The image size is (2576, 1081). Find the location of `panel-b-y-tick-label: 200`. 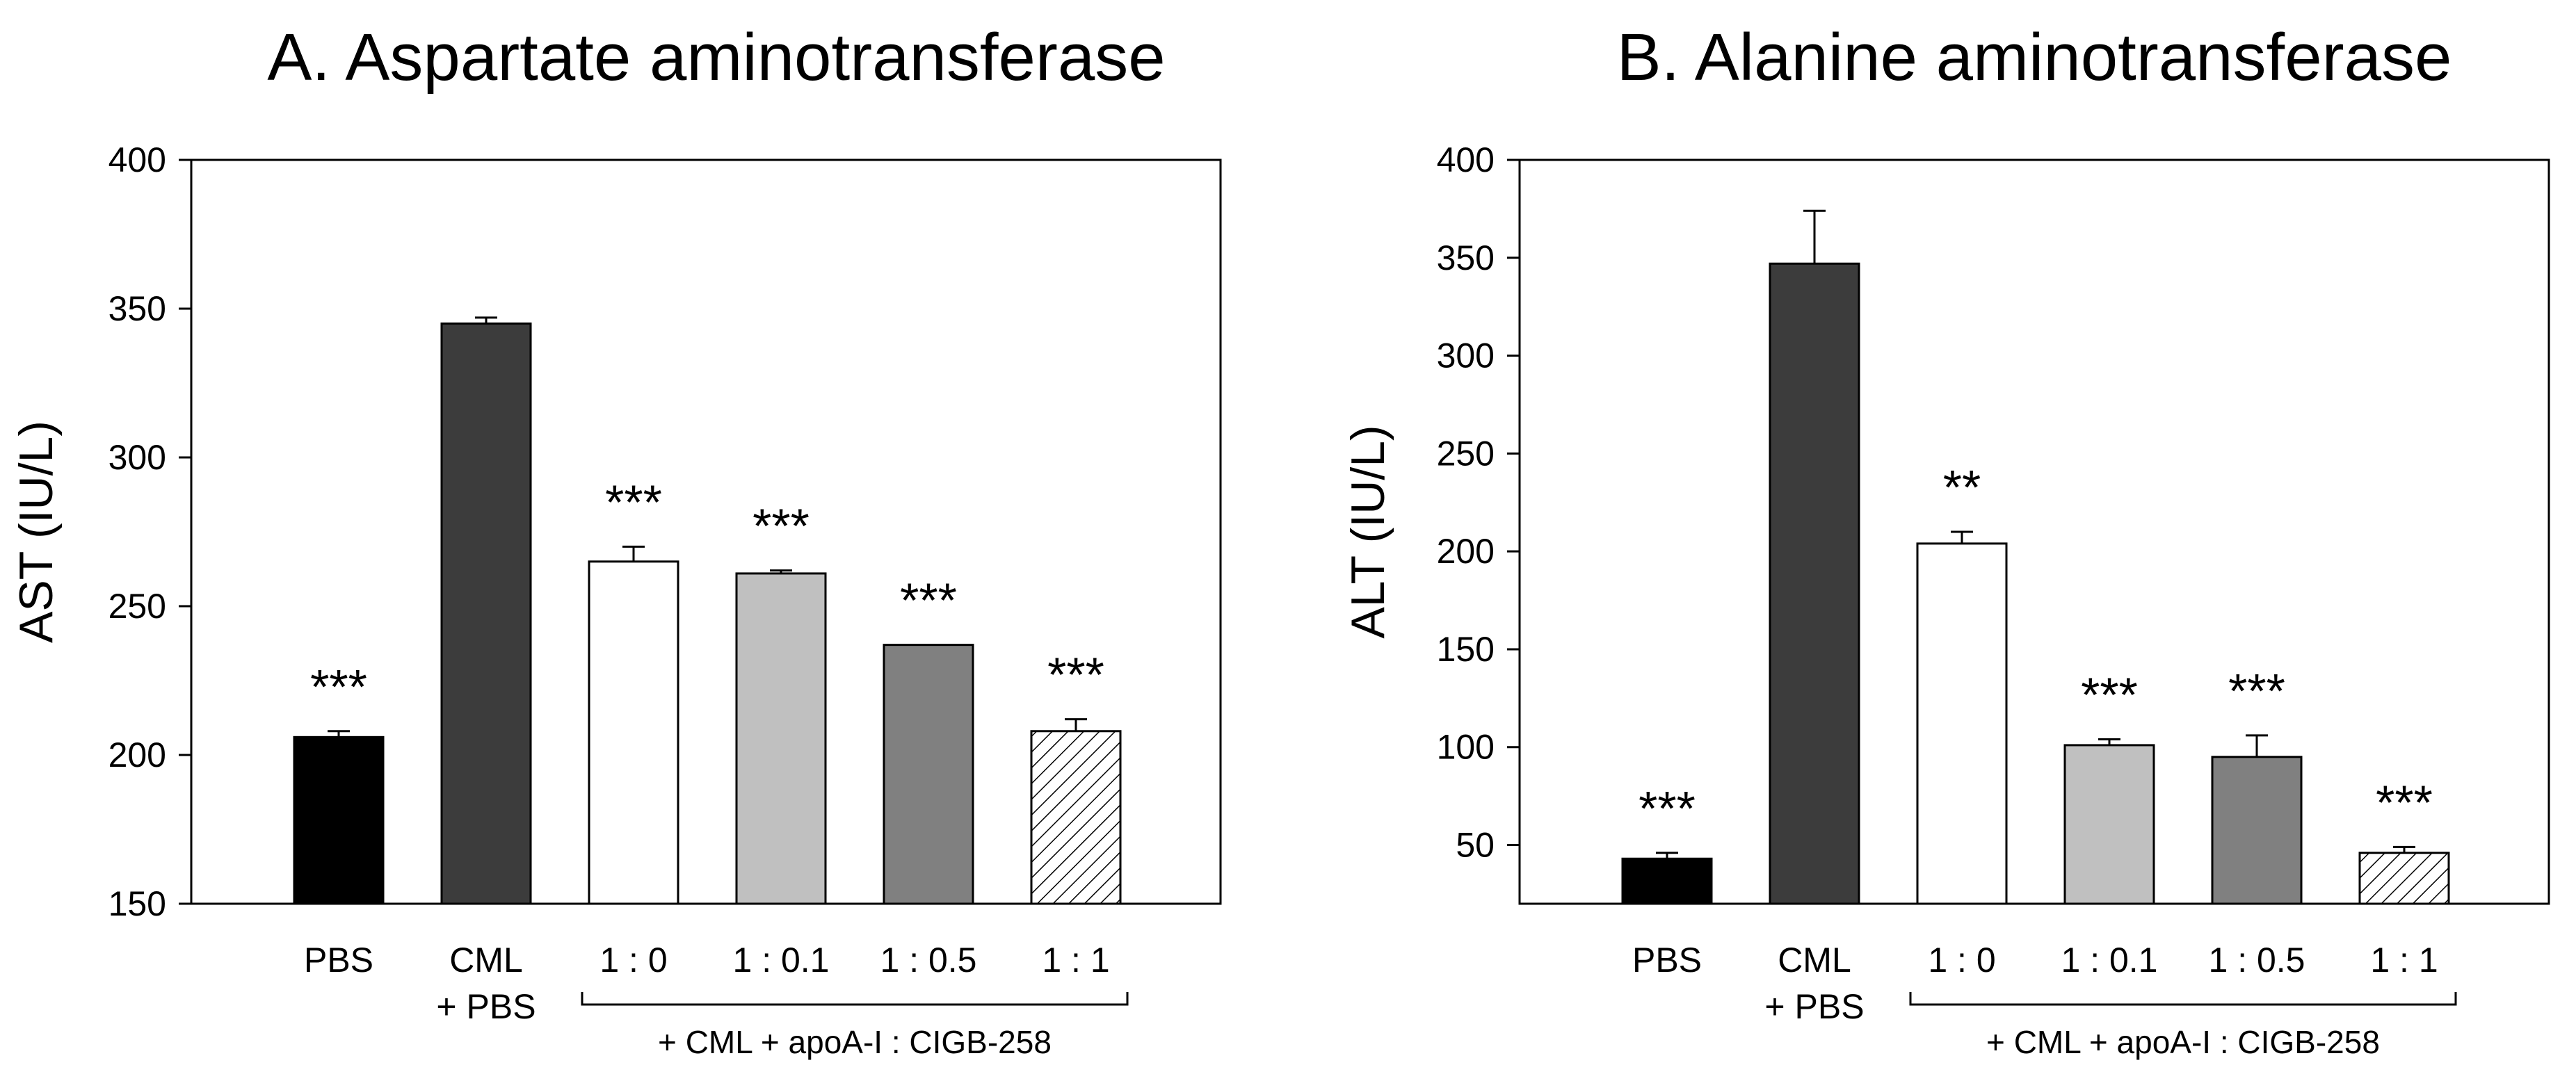

panel-b-y-tick-label: 200 is located at coordinates (1466, 551).